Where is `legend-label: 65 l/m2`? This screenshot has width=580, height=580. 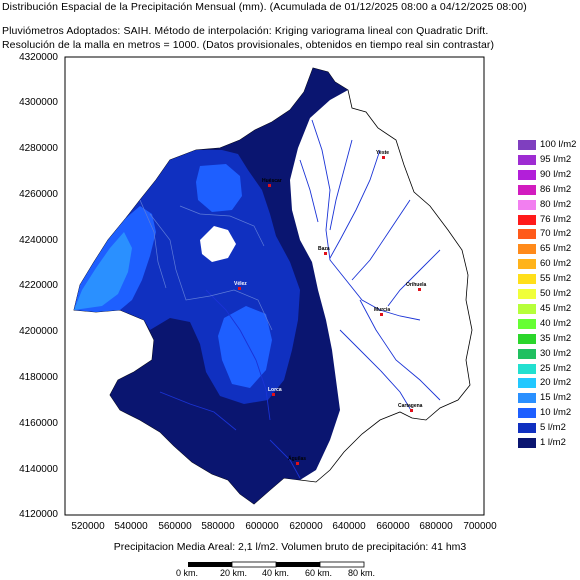 legend-label: 65 l/m2 is located at coordinates (556, 249).